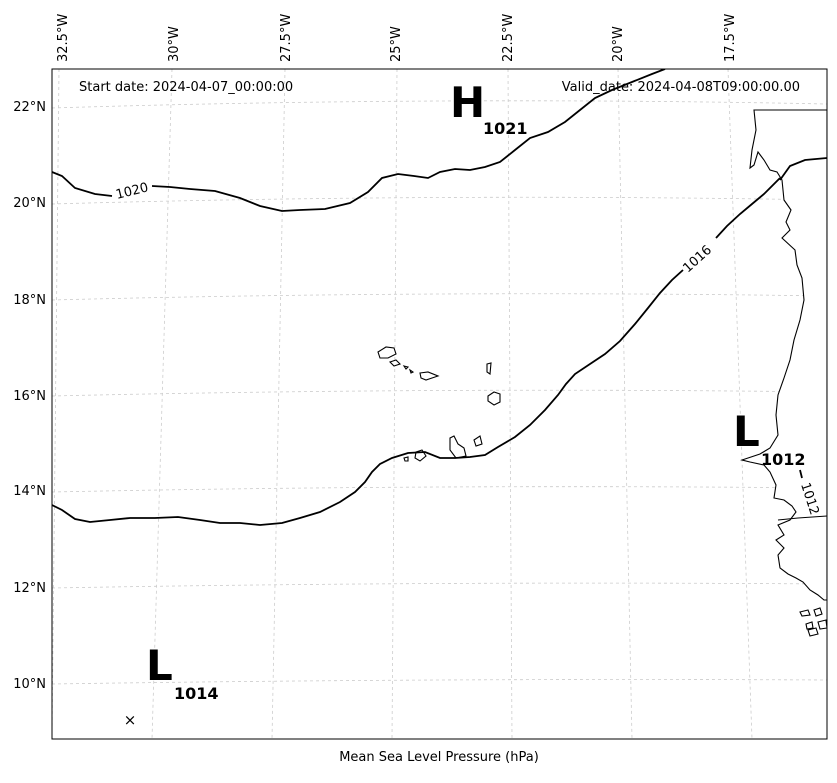 This screenshot has width=837, height=783. I want to click on isobar-label-1020: 1020, so click(132, 191).